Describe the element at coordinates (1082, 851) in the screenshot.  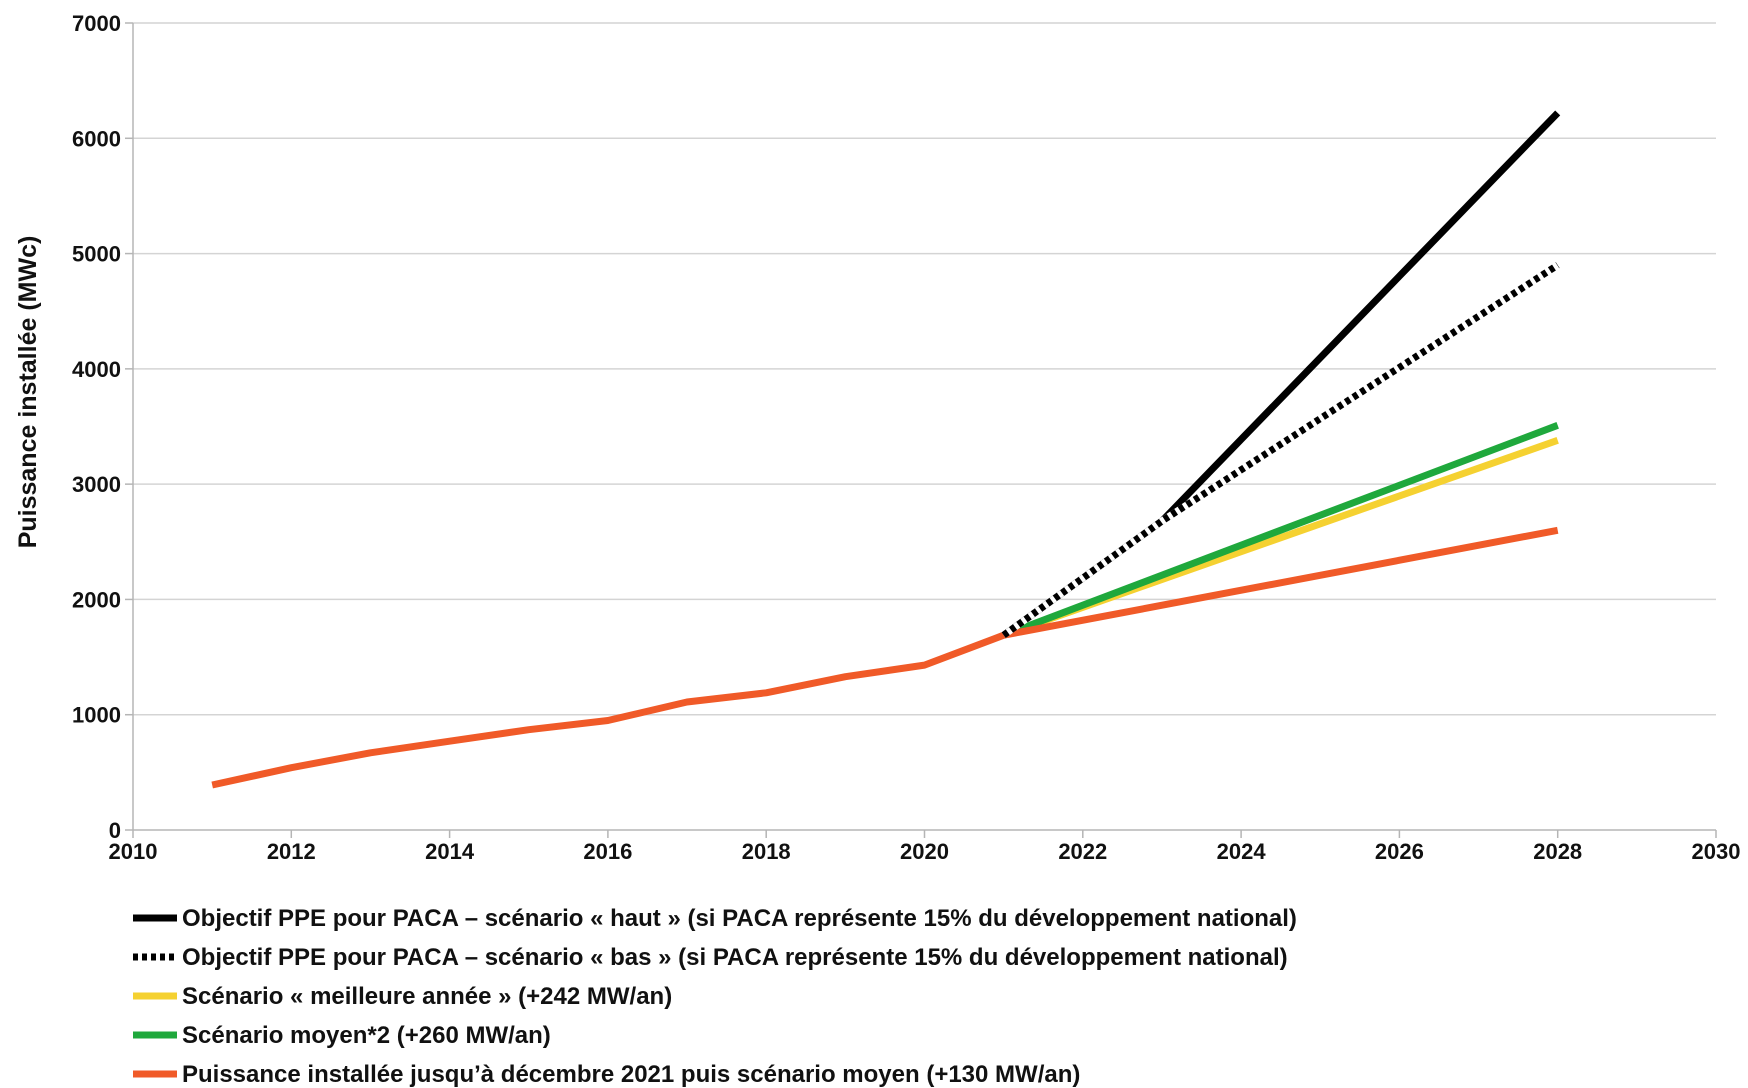
I see `x-tick-label: 2022` at that location.